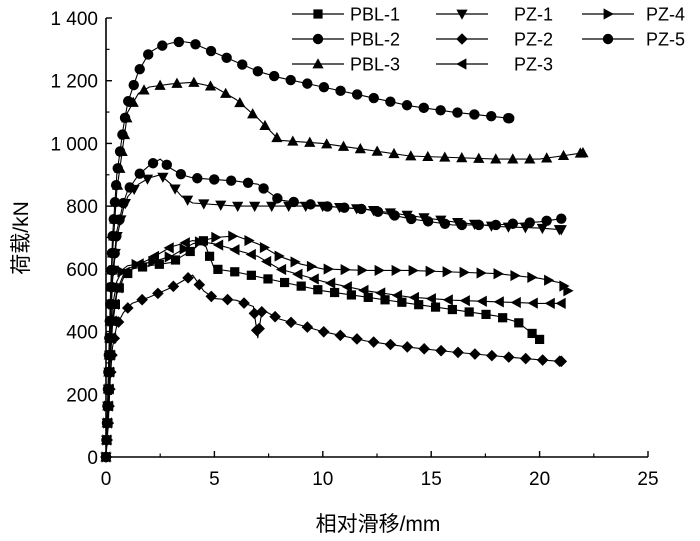 The width and height of the screenshot is (700, 541). I want to click on legend-item-pz-2: PZ-2, so click(494, 40).